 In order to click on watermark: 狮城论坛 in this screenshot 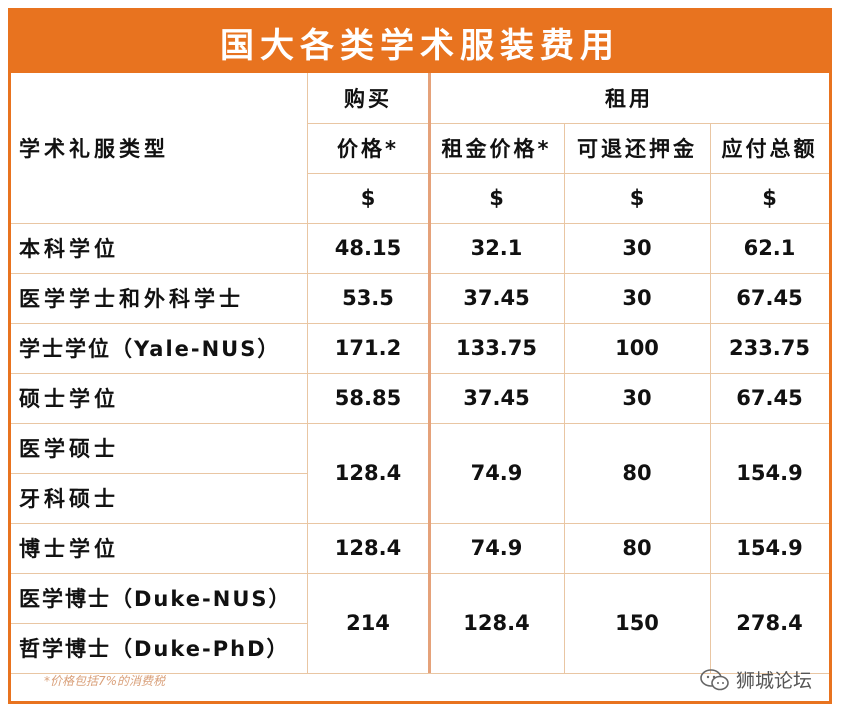, I will do `click(756, 679)`.